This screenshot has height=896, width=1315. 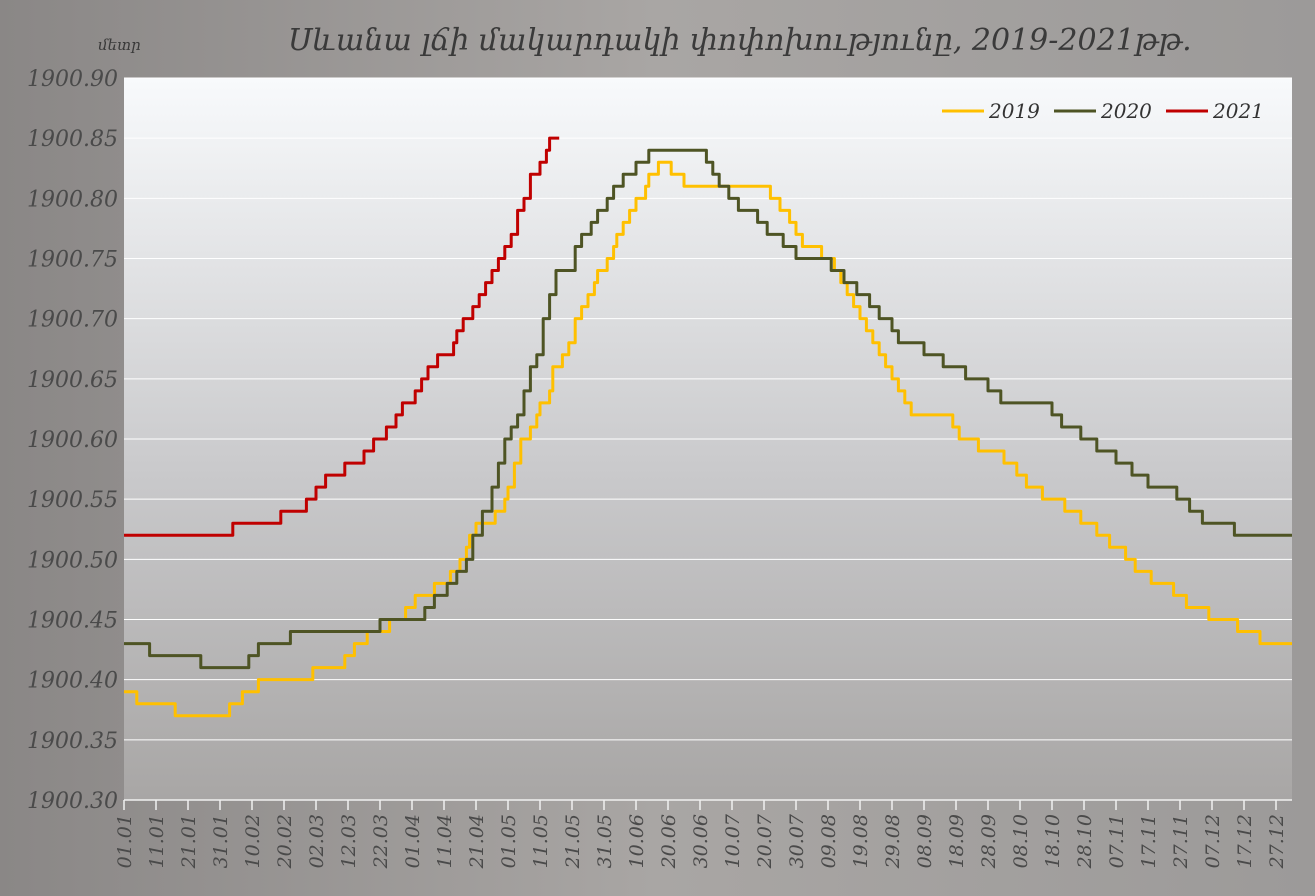 What do you see at coordinates (989, 841) in the screenshot?
I see `x-tick-label: 28.09` at bounding box center [989, 841].